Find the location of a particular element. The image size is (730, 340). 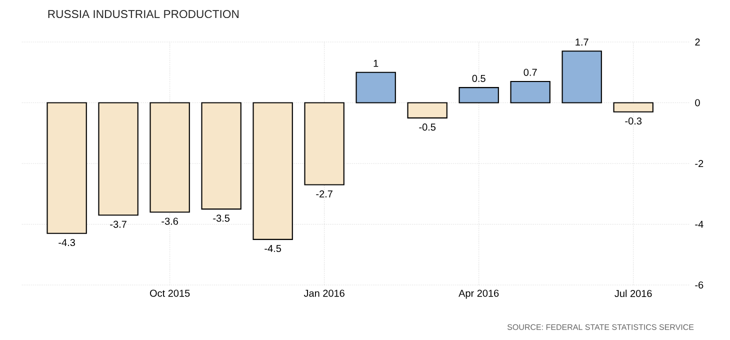

y-tick-label: -4 is located at coordinates (699, 224).